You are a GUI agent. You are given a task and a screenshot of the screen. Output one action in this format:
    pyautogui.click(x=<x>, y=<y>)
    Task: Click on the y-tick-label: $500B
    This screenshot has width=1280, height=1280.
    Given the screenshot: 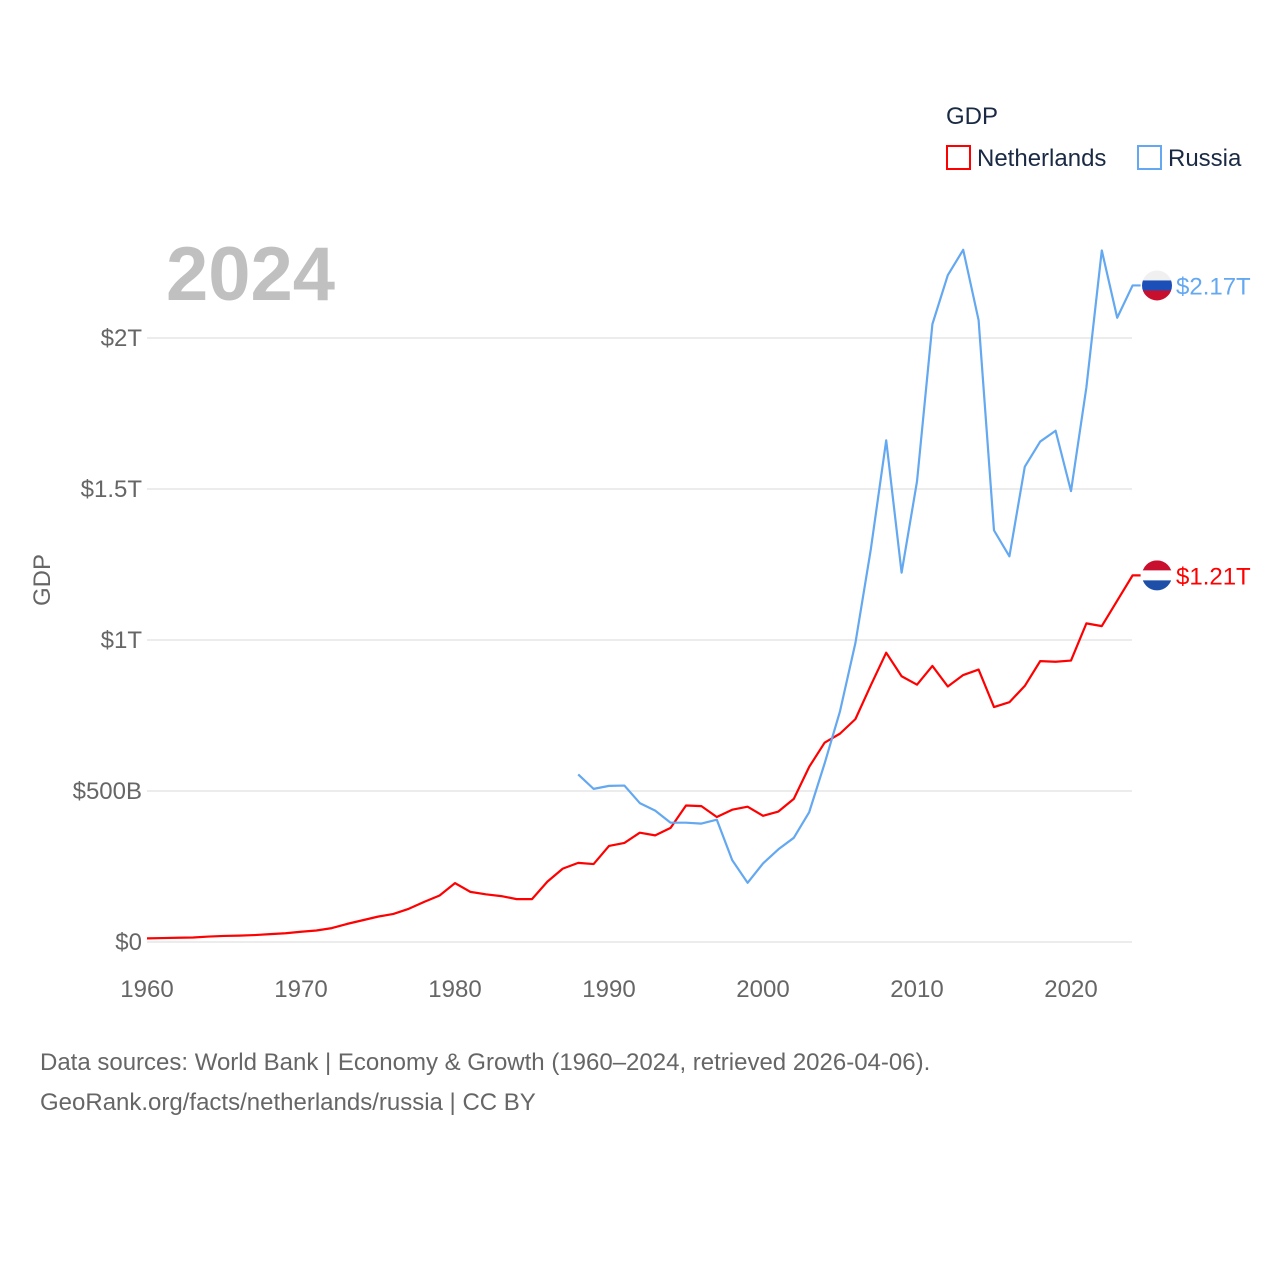 What is the action you would take?
    pyautogui.click(x=107, y=791)
    